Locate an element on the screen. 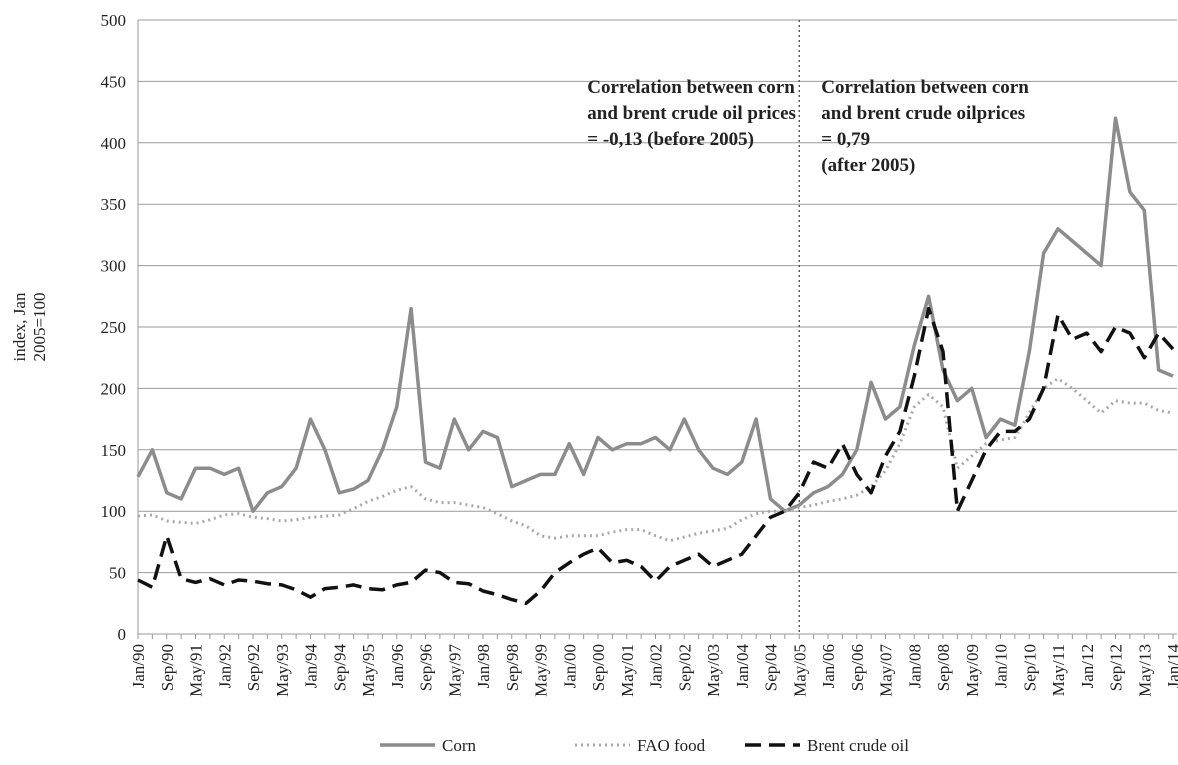 This screenshot has height=765, width=1178. annotation: and brent crude oil prices is located at coordinates (691, 113).